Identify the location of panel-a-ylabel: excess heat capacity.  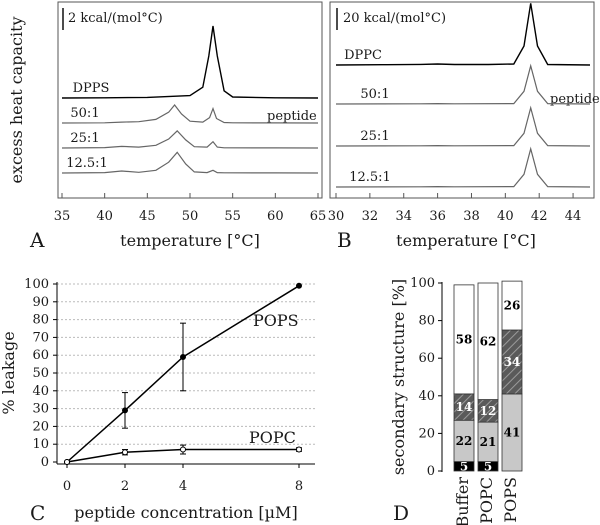
(16, 99).